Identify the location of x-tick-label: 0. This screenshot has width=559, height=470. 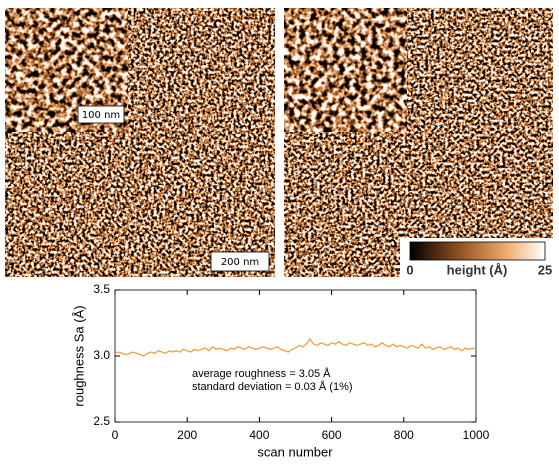
(115, 435).